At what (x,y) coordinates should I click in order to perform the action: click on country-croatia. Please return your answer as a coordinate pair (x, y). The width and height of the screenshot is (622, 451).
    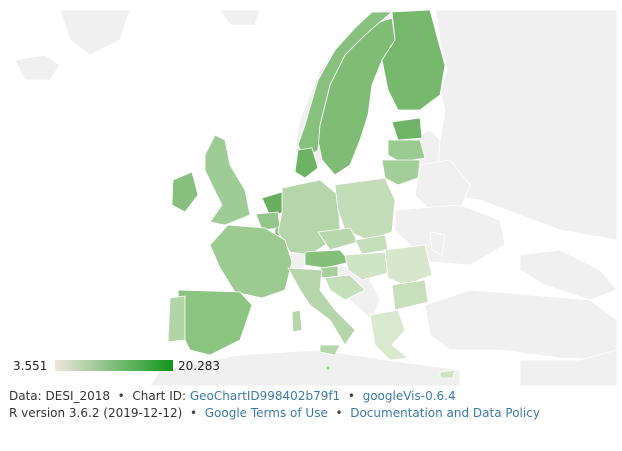
    Looking at the image, I should click on (345, 287).